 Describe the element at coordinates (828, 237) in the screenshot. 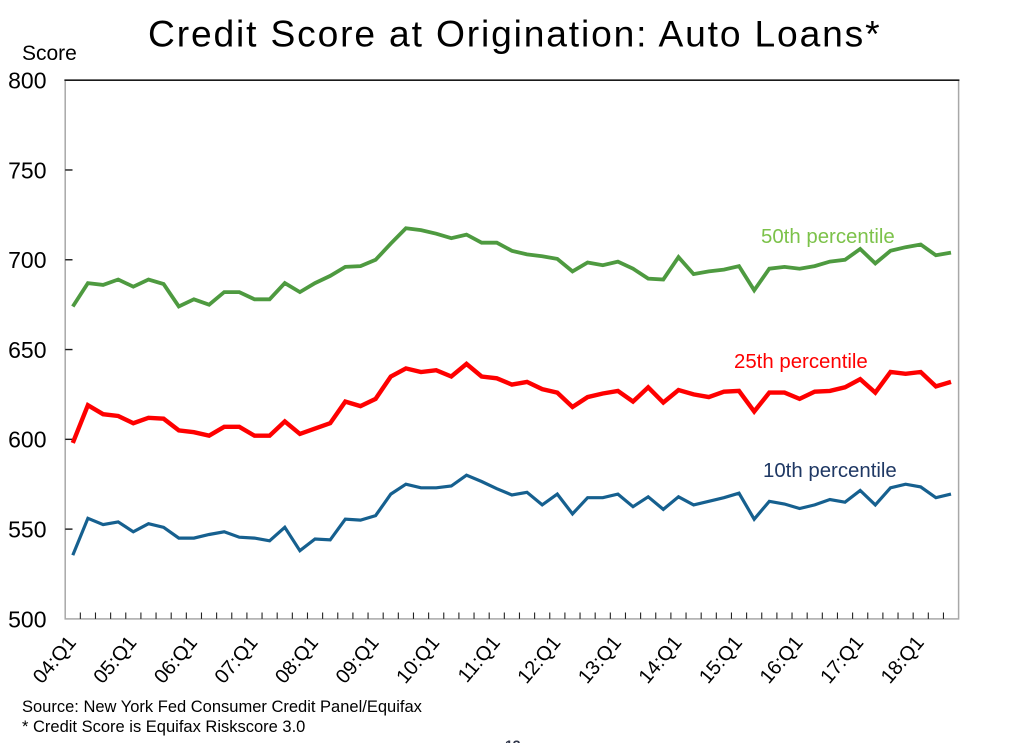

I see `svg-text: 50th percentile` at that location.